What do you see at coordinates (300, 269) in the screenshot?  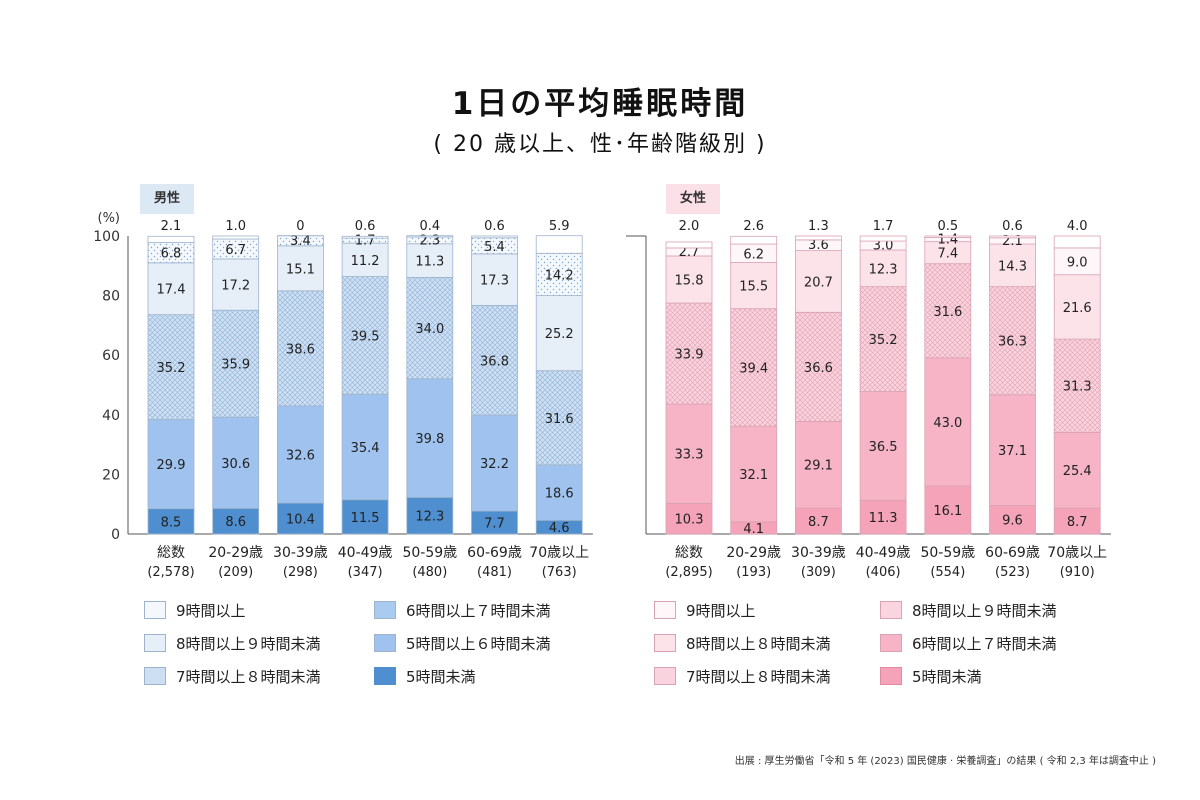 I see `data-label: 15.1` at bounding box center [300, 269].